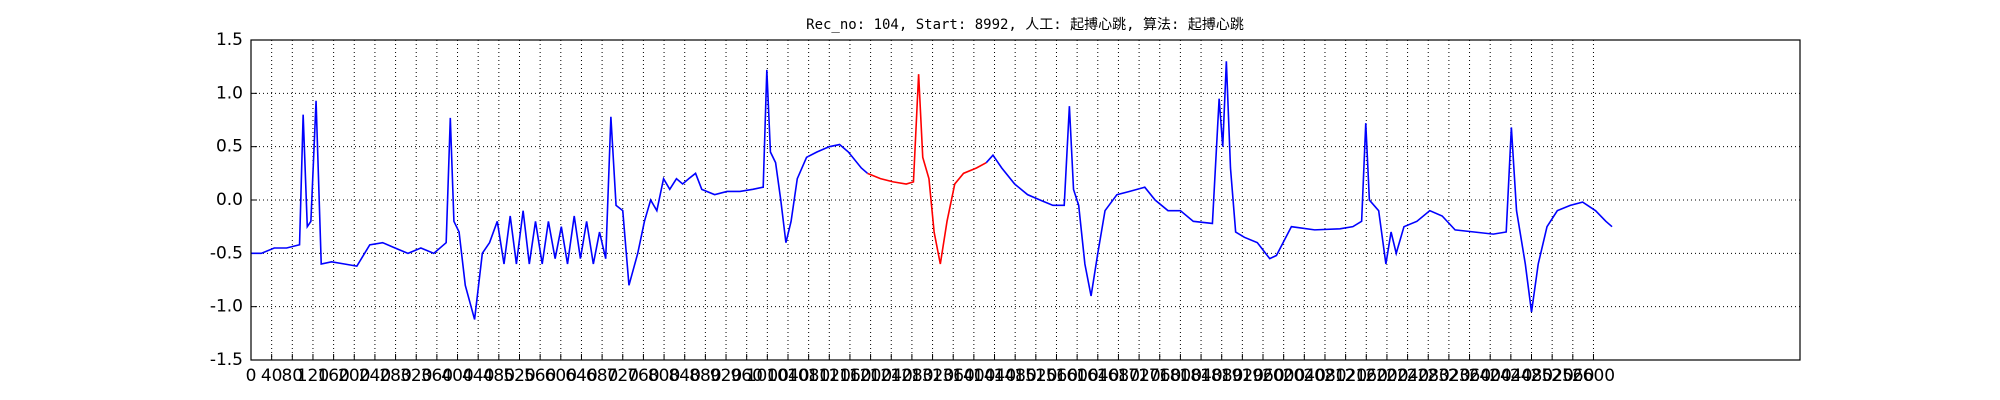 The width and height of the screenshot is (2000, 400). I want to click on x-tick-label: 1760, so click(1159, 376).